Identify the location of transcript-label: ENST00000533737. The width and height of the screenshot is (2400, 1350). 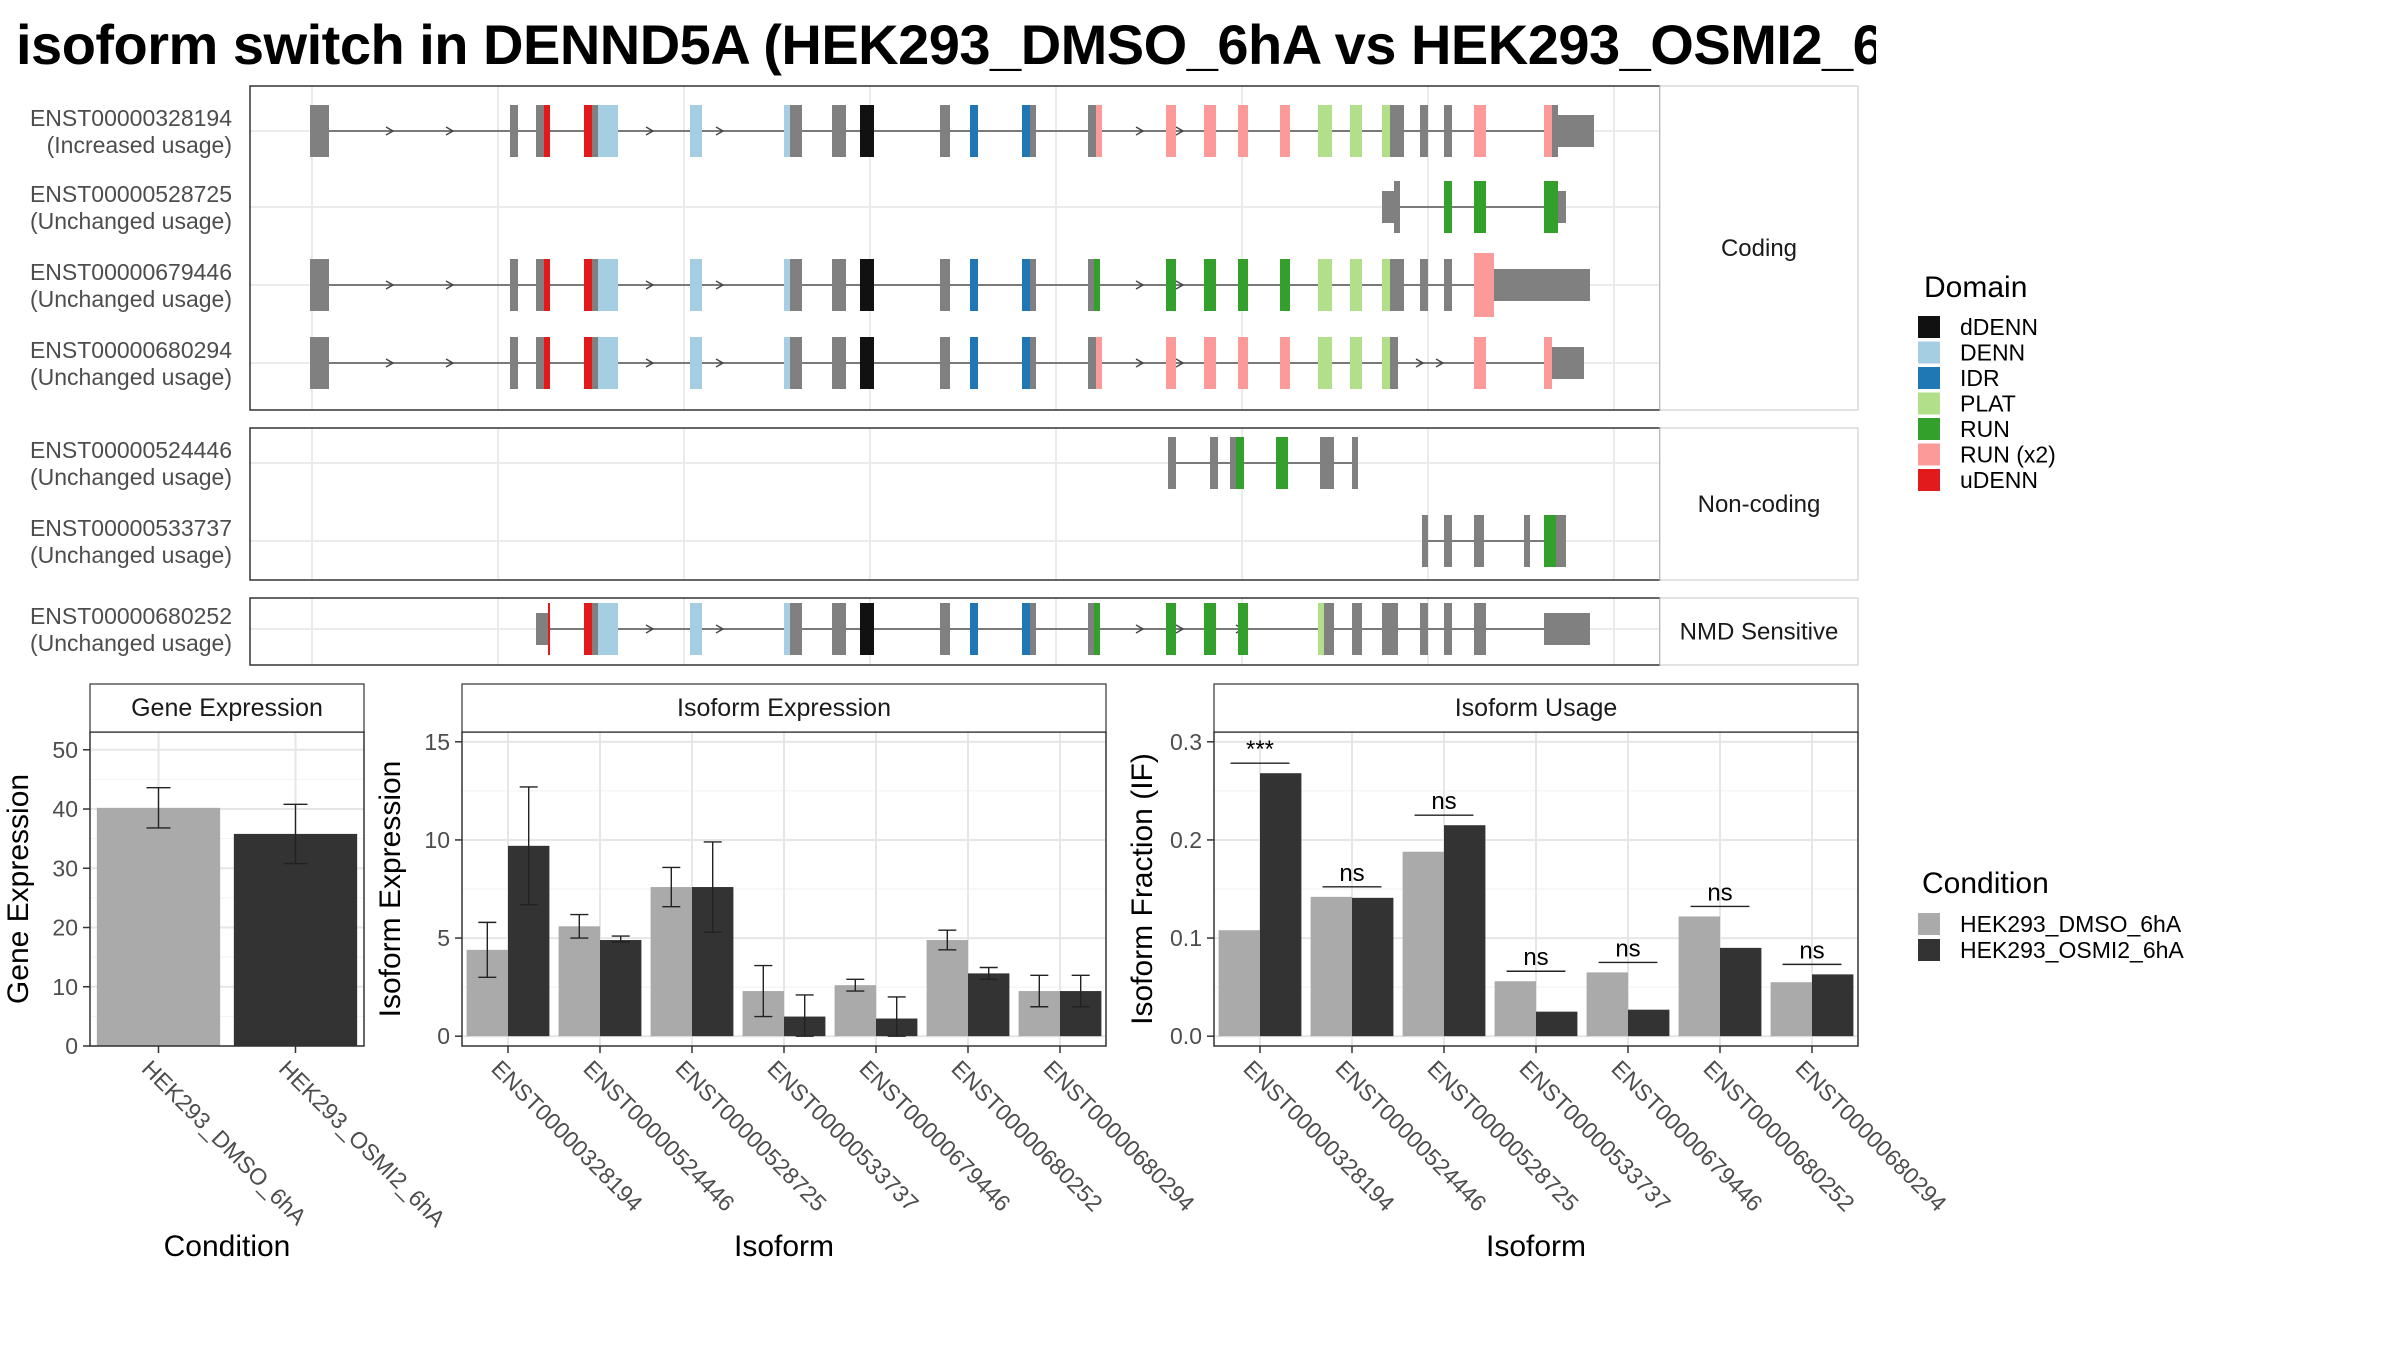
(131, 528).